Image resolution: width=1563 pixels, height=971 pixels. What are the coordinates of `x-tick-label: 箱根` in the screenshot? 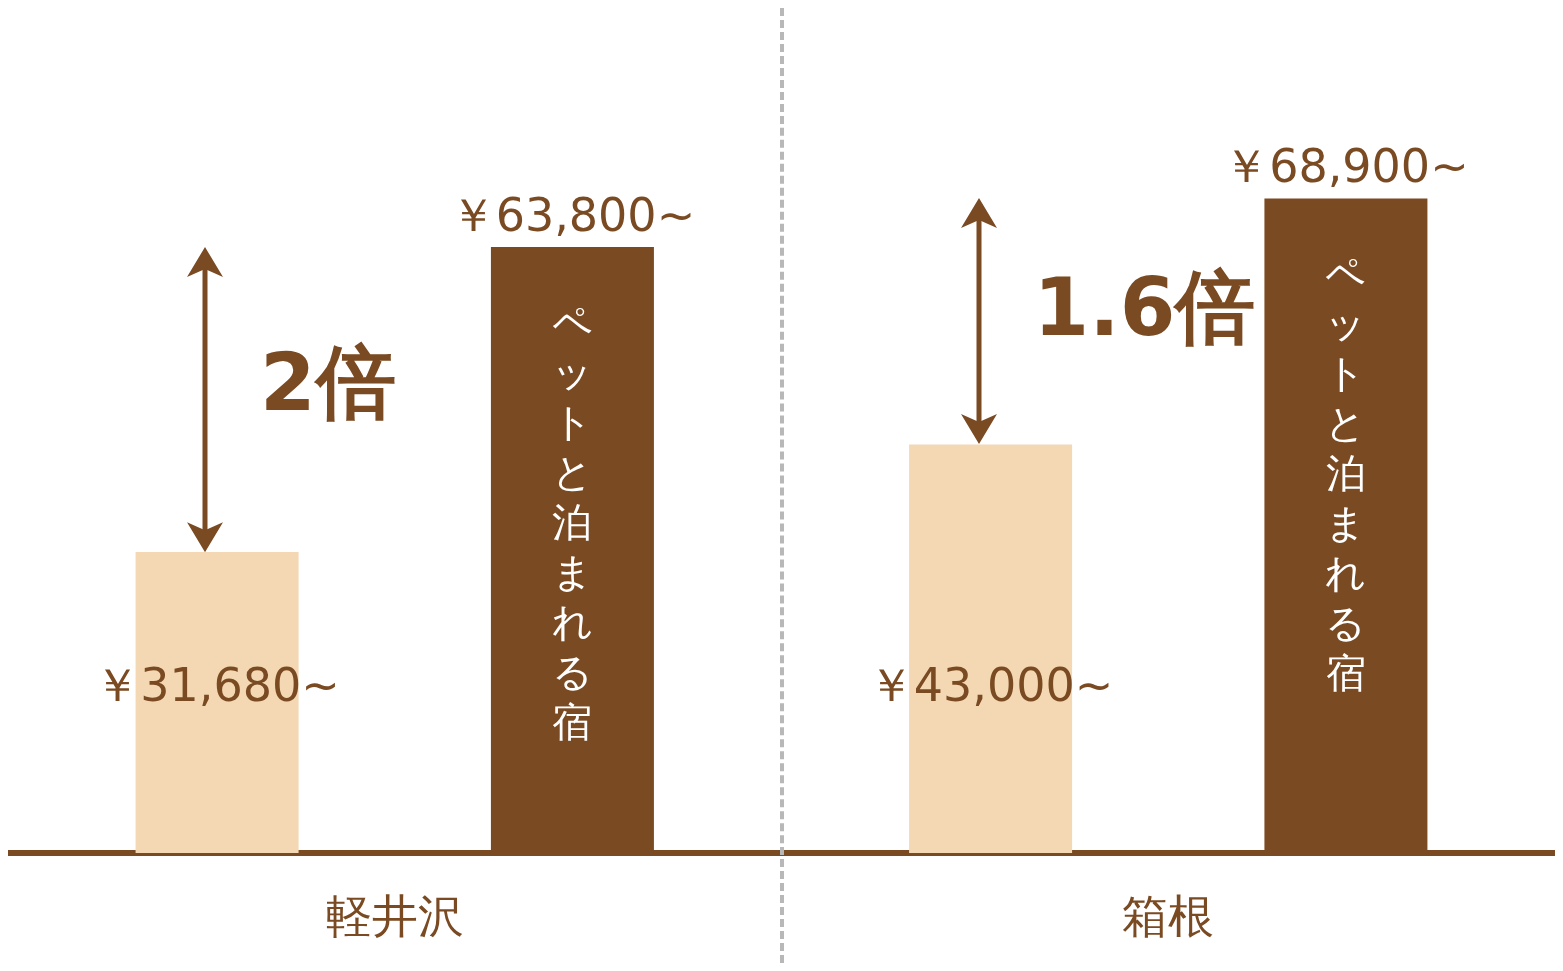 It's located at (1168, 916).